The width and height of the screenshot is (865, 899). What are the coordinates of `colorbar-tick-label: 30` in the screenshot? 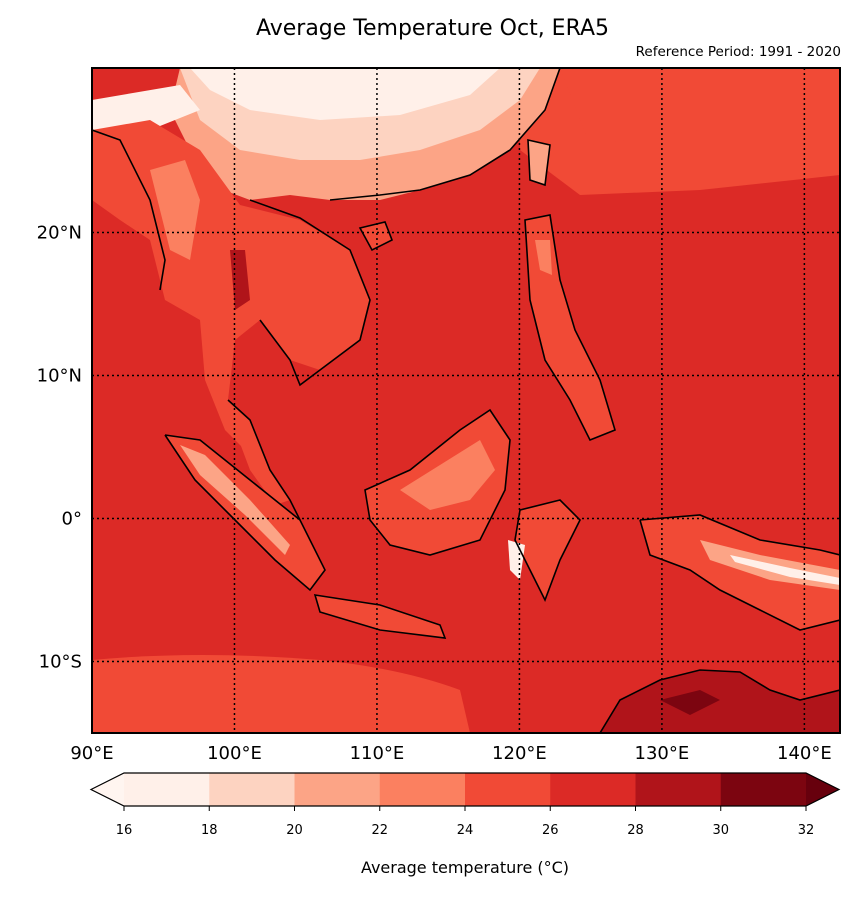 It's located at (720, 830).